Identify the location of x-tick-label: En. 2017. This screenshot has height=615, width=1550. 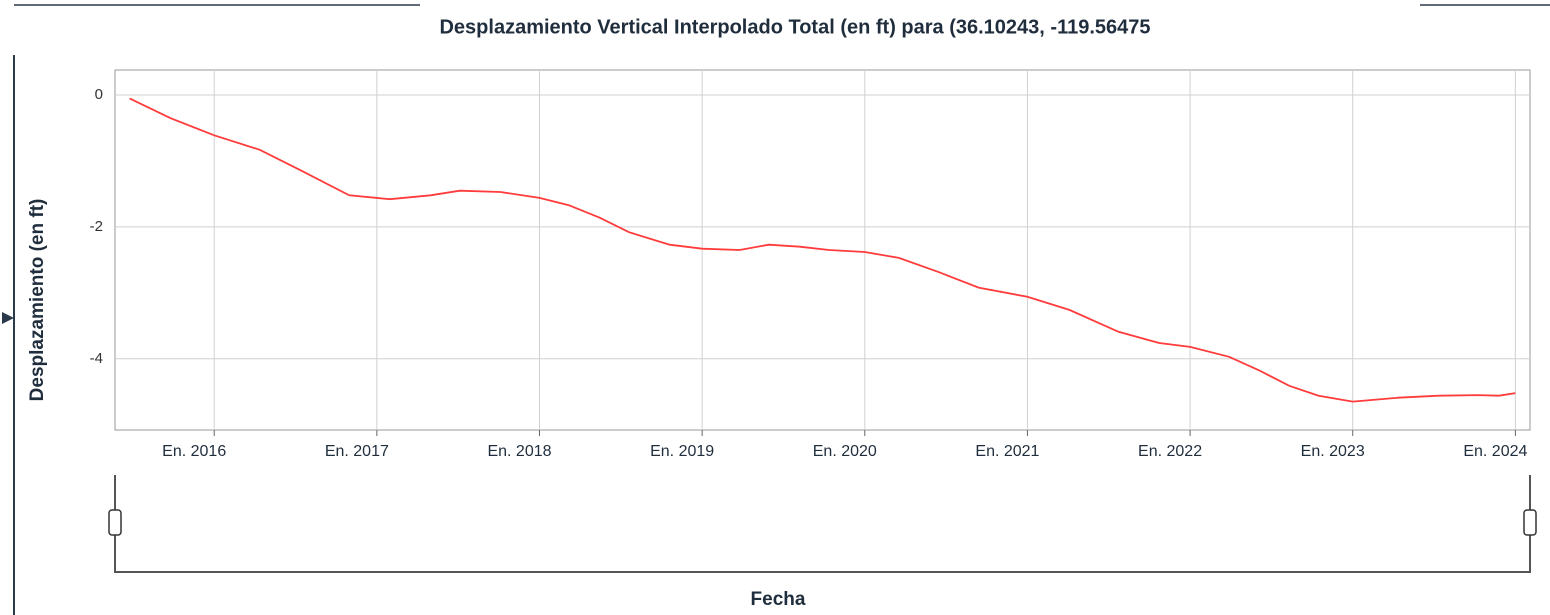
(357, 451).